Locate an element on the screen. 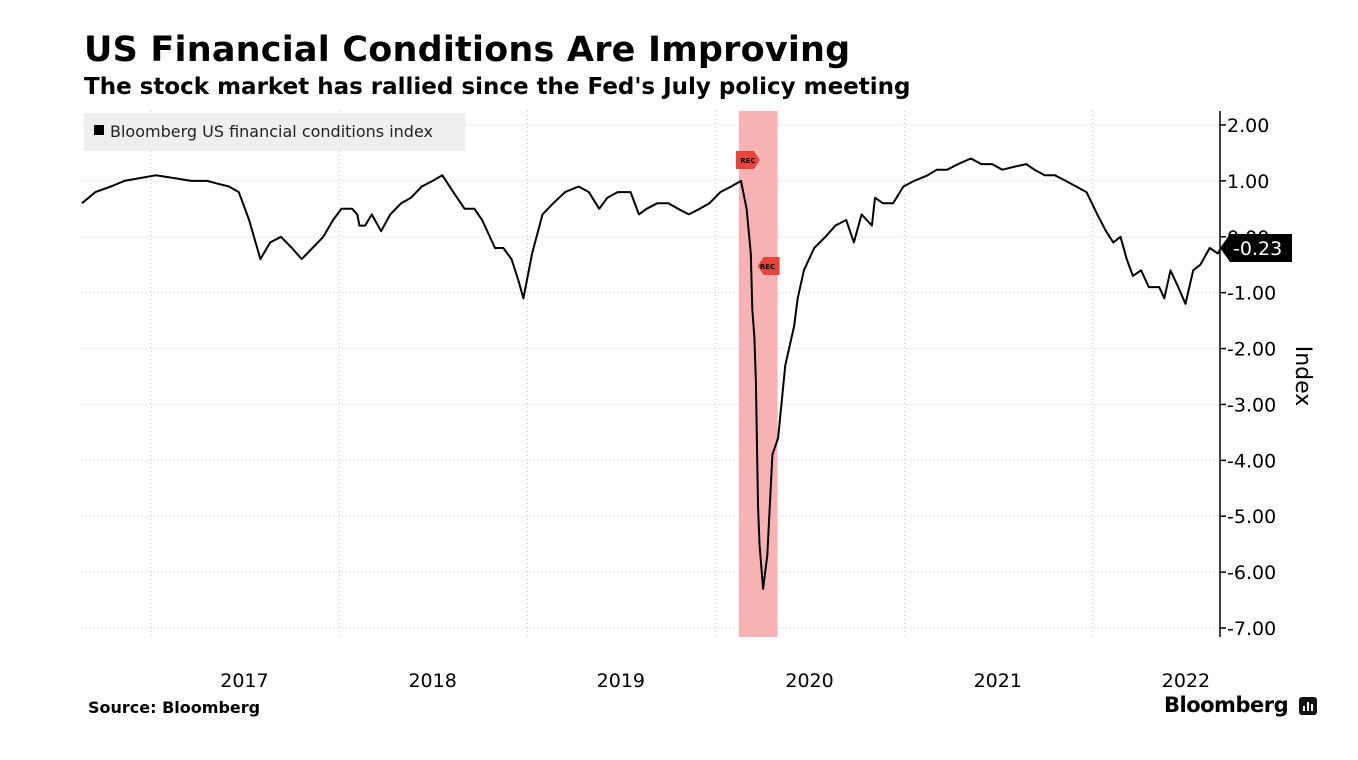 Image resolution: width=1358 pixels, height=760 pixels. x-tick-label: 2017 is located at coordinates (244, 681).